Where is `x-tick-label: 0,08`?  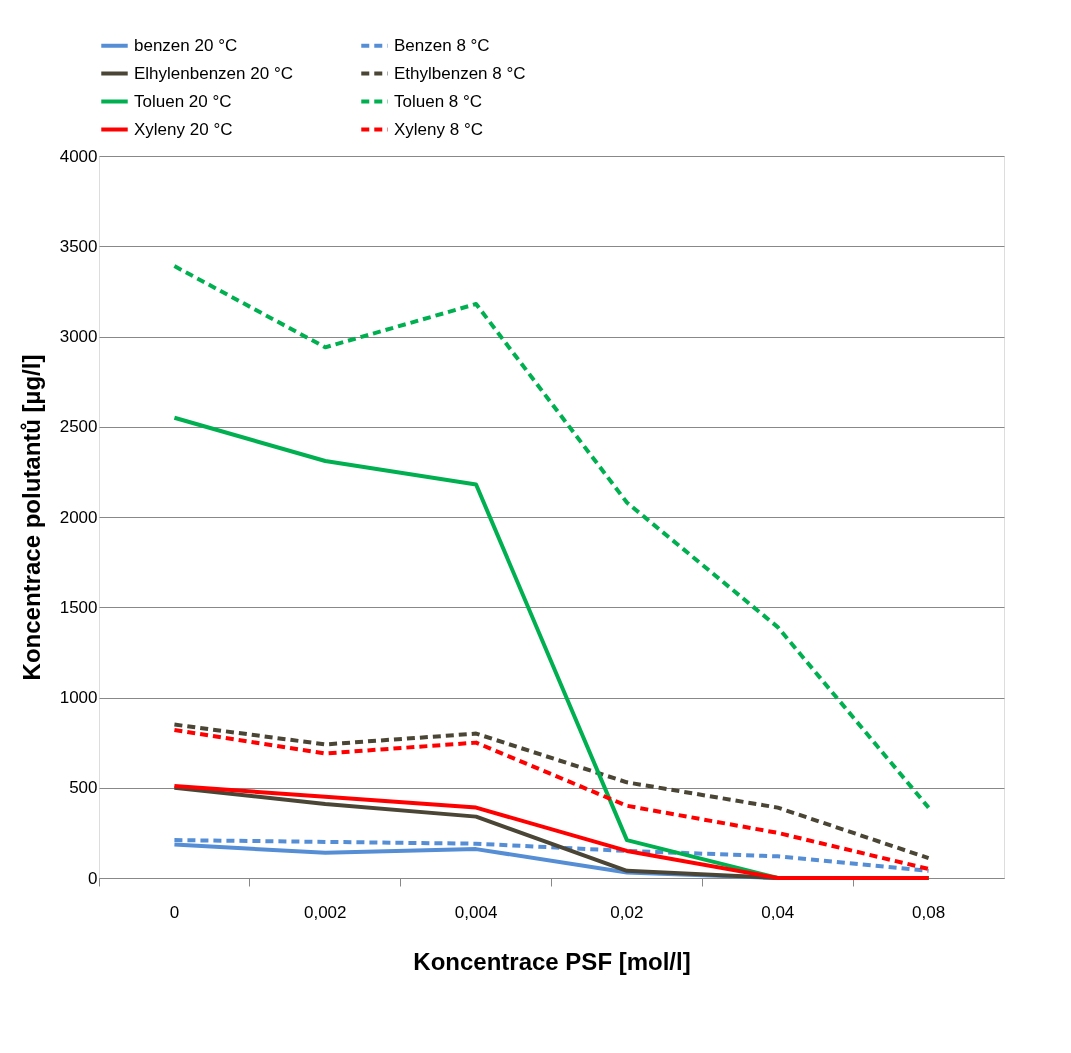 x-tick-label: 0,08 is located at coordinates (929, 912).